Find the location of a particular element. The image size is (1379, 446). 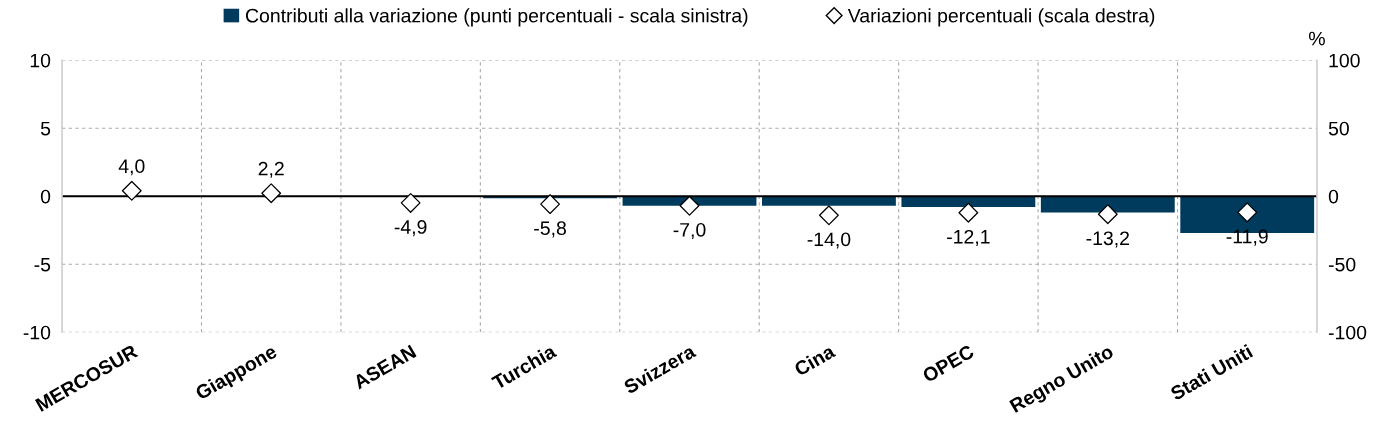

y-tick-label: 0 is located at coordinates (45, 196).